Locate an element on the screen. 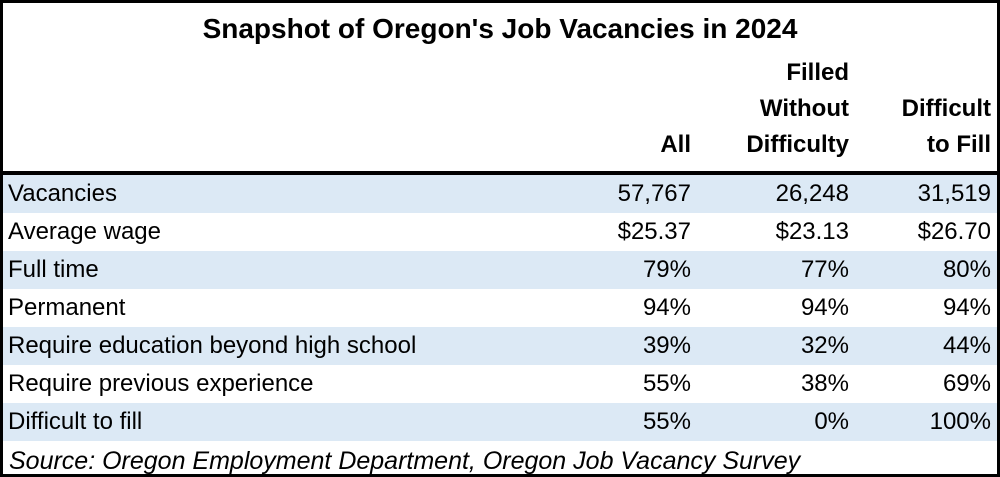  row-label: Full time is located at coordinates (53, 269).